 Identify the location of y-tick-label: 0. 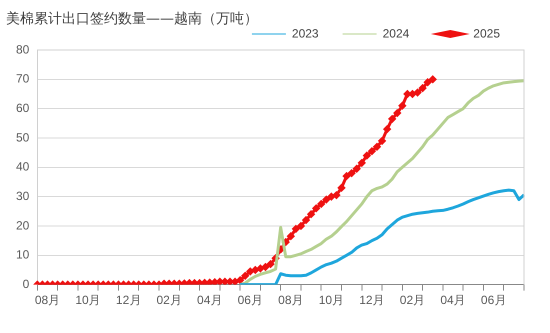
(26, 283).